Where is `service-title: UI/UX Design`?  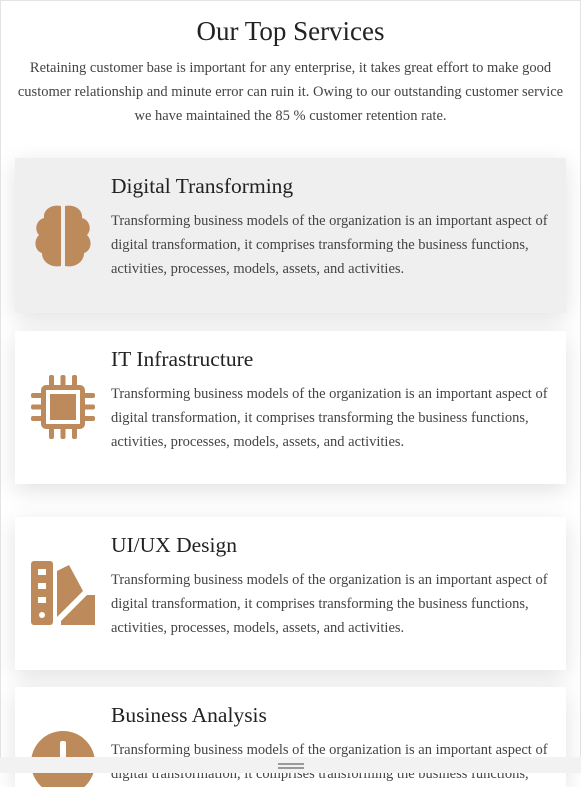
service-title: UI/UX Design is located at coordinates (174, 545).